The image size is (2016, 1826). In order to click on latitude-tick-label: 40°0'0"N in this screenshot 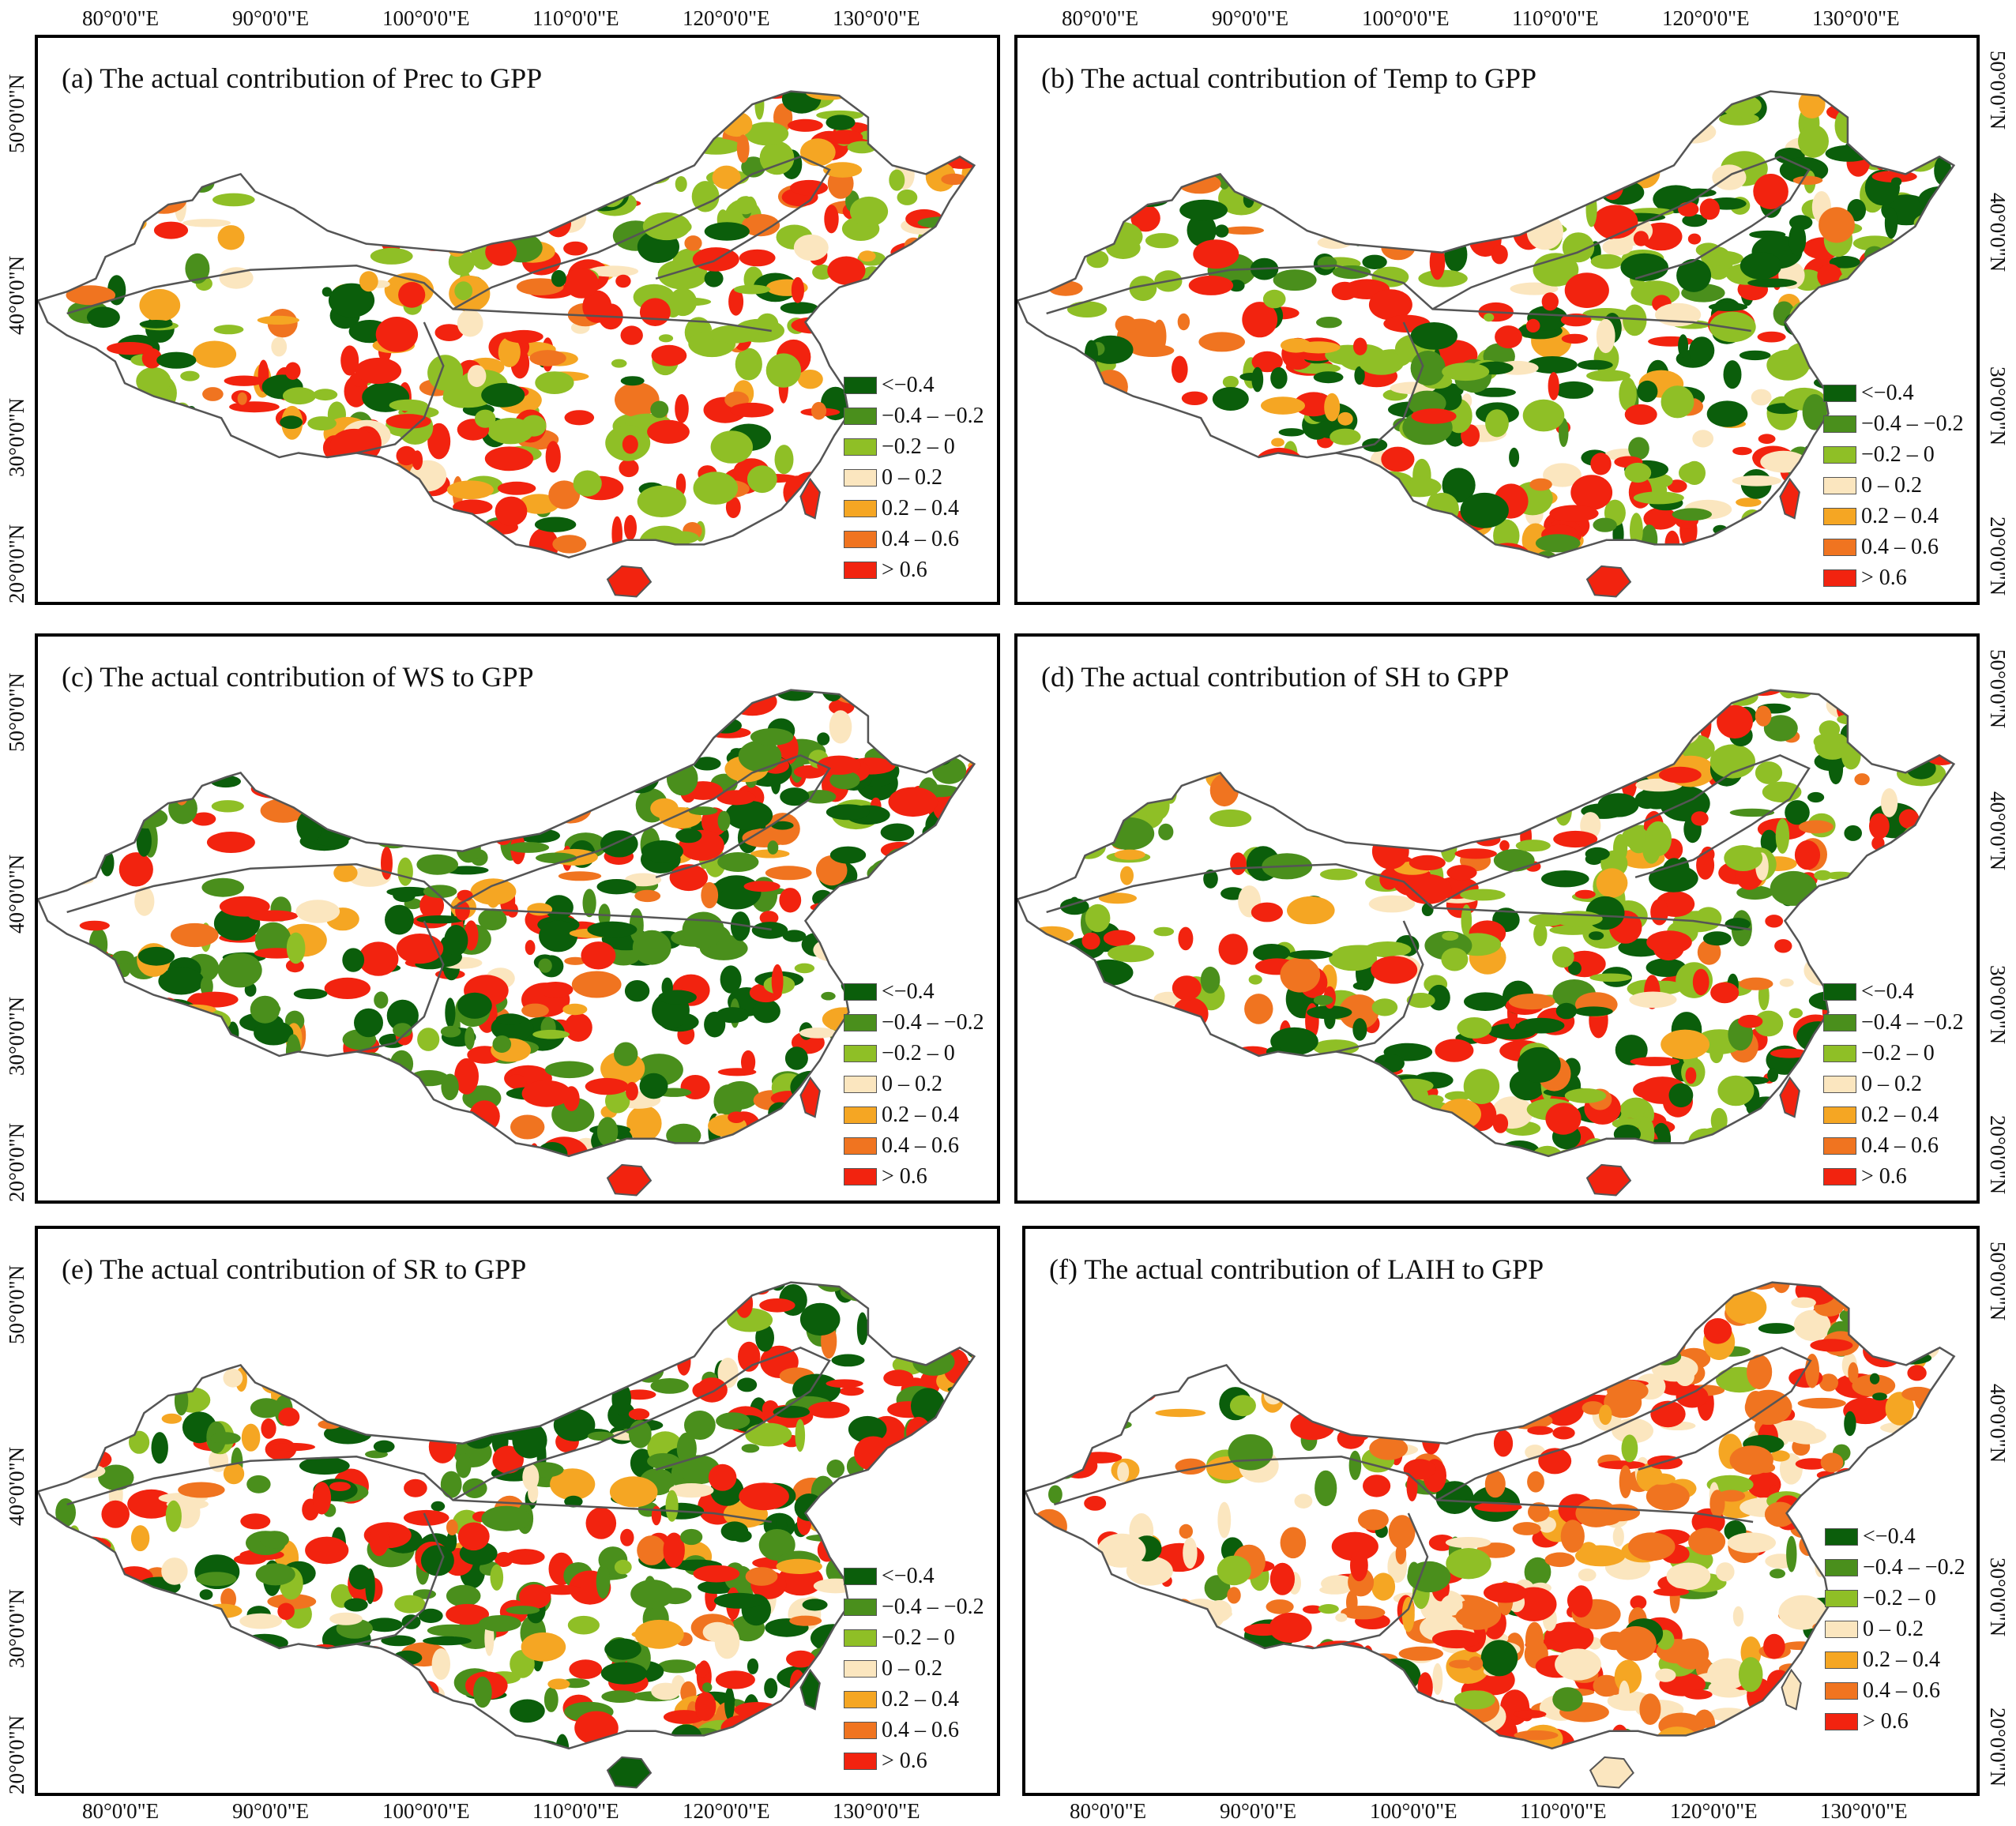, I will do `click(16, 894)`.